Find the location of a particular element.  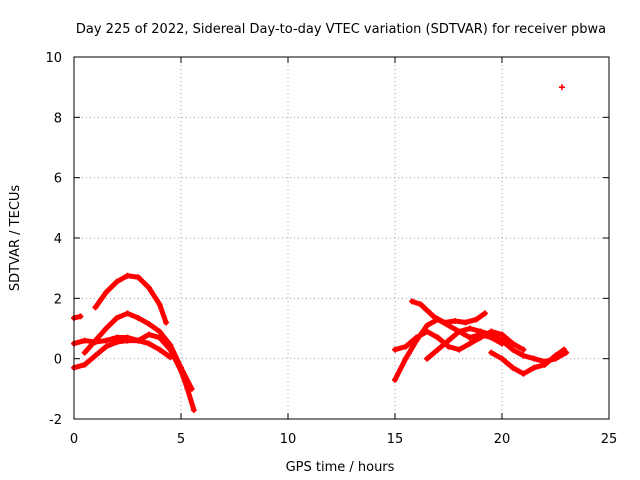

y-tick-label: 2 is located at coordinates (58, 299).